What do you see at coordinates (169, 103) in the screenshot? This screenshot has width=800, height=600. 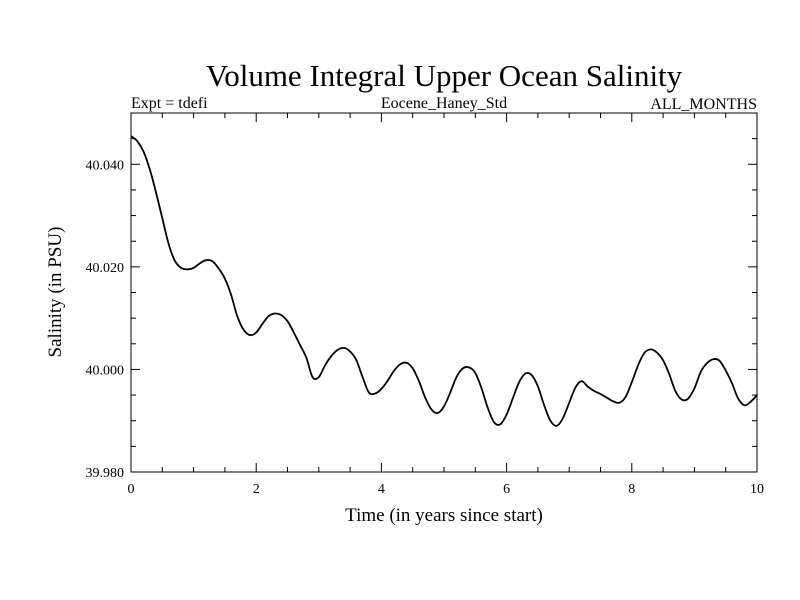 I see `subtitle-left: Expt = tdefi` at bounding box center [169, 103].